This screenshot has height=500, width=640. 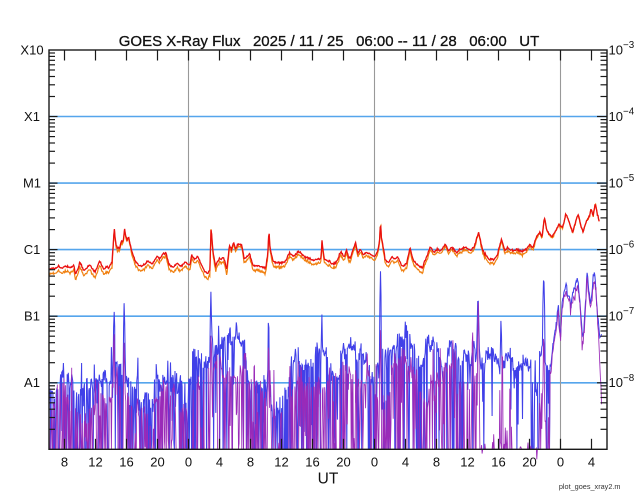 I want to click on svg-text: C1, so click(x=32, y=249).